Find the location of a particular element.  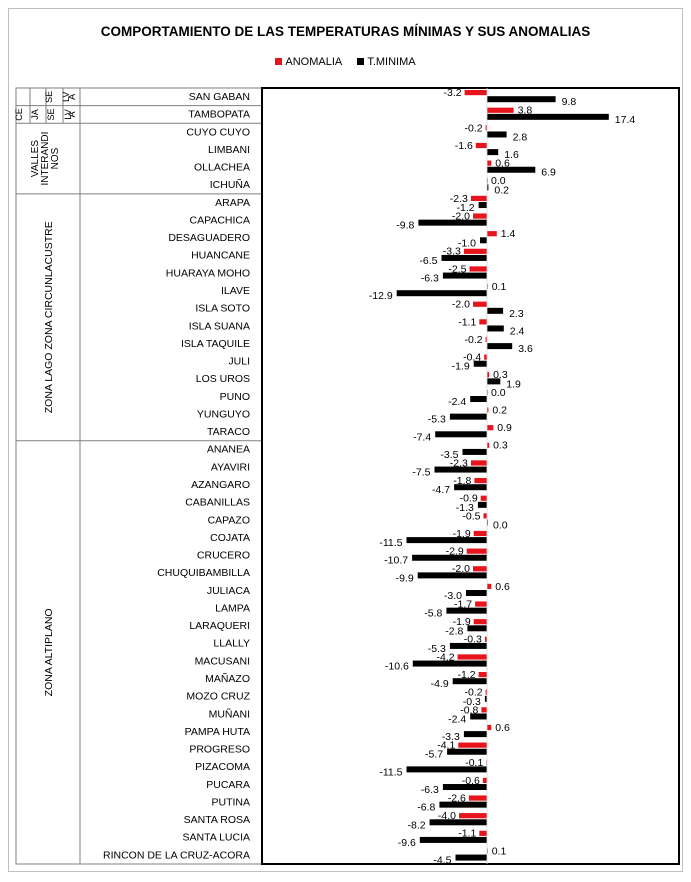

category-label: PIZACOMA is located at coordinates (222, 767).